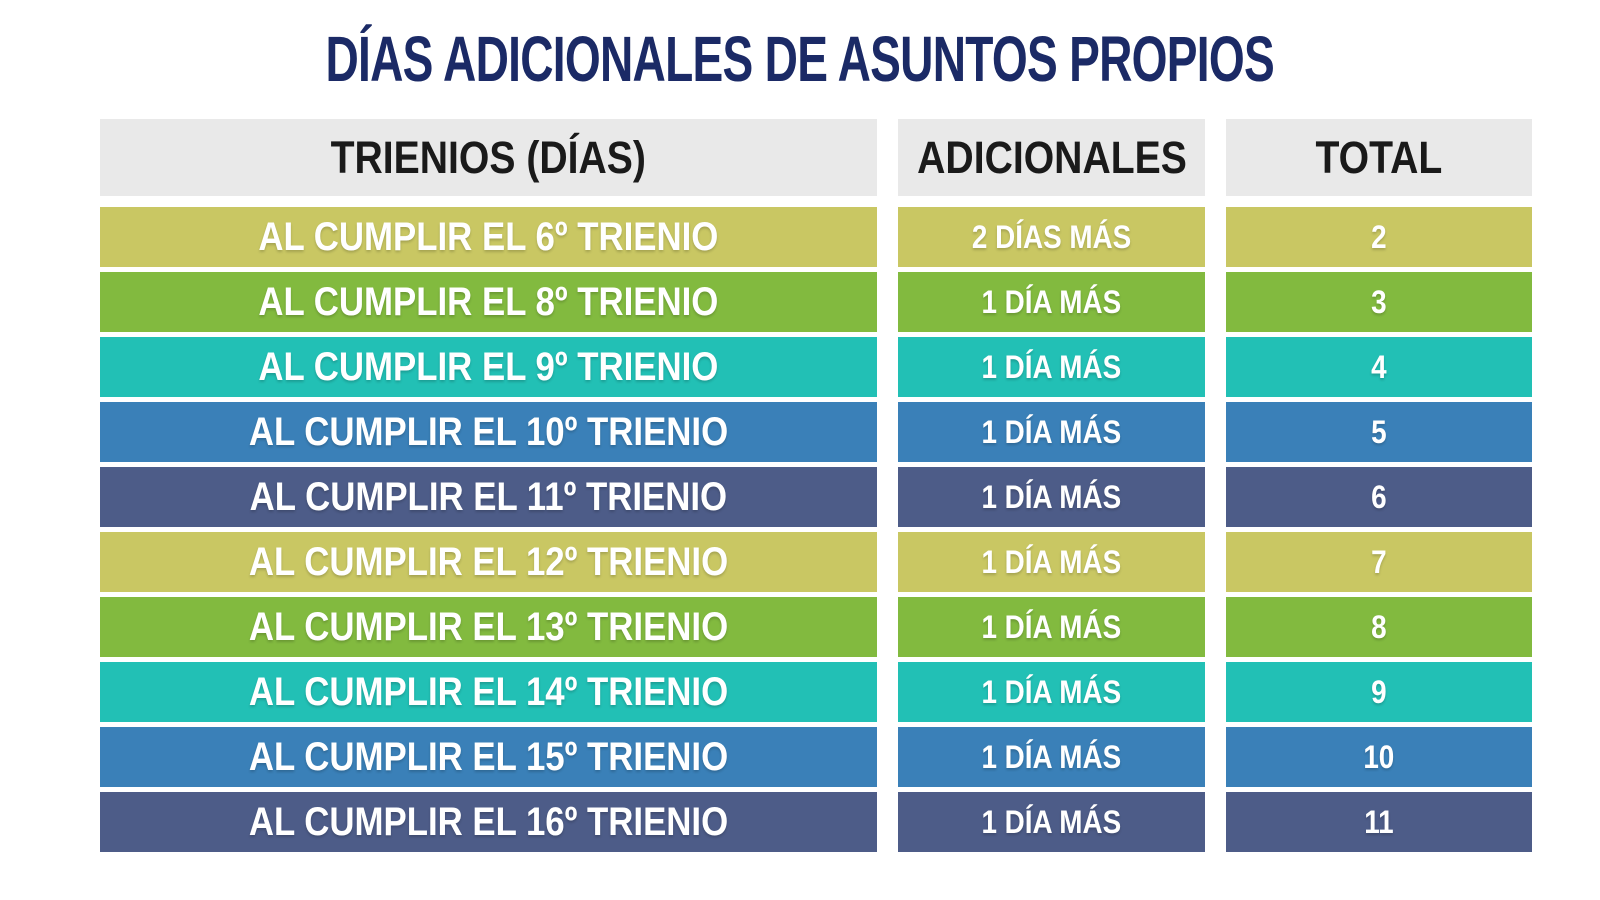 The width and height of the screenshot is (1600, 900). I want to click on trienio-cell: AL CUMPLIR EL 6º TRIENIO, so click(488, 237).